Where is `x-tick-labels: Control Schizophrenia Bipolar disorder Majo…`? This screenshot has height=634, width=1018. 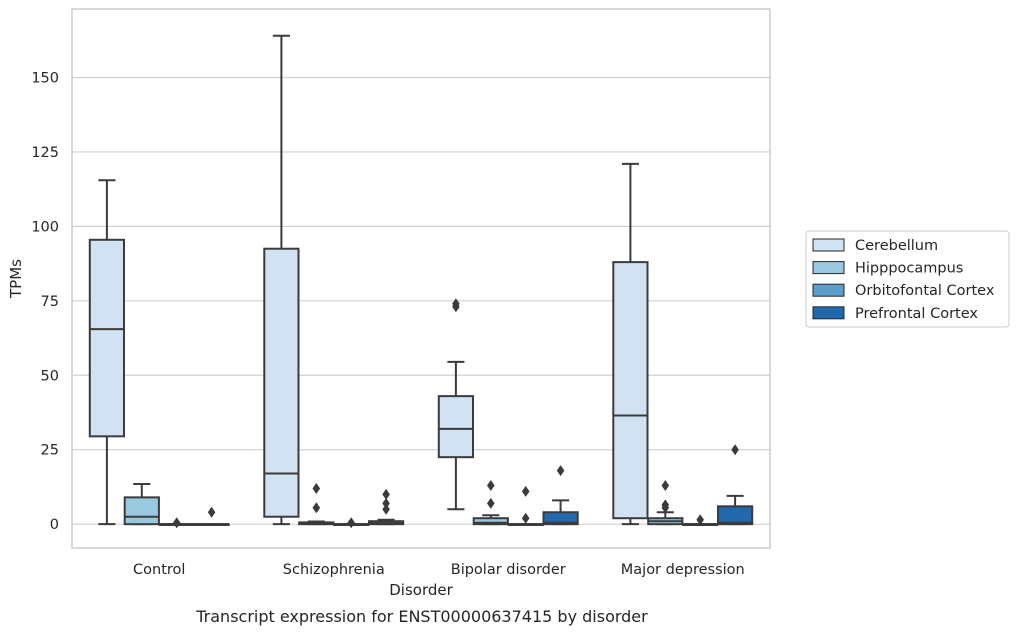 x-tick-labels: Control Schizophrenia Bipolar disorder Majo… is located at coordinates (439, 570).